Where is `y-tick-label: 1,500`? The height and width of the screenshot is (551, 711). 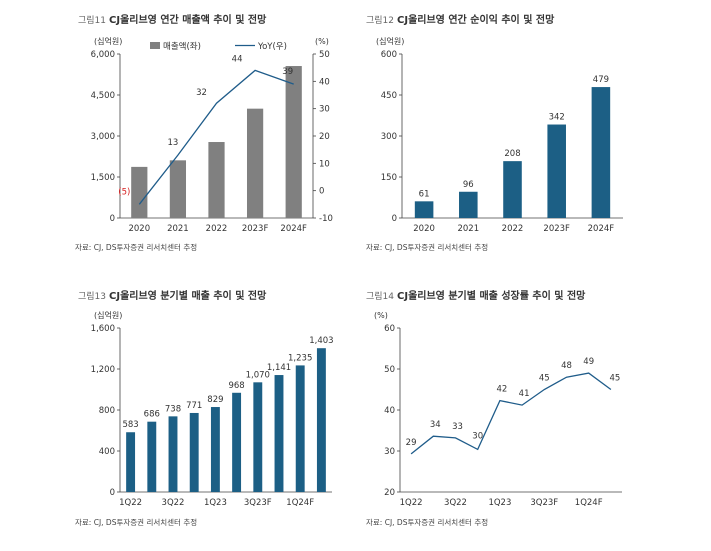
y-tick-label: 1,500 is located at coordinates (103, 178).